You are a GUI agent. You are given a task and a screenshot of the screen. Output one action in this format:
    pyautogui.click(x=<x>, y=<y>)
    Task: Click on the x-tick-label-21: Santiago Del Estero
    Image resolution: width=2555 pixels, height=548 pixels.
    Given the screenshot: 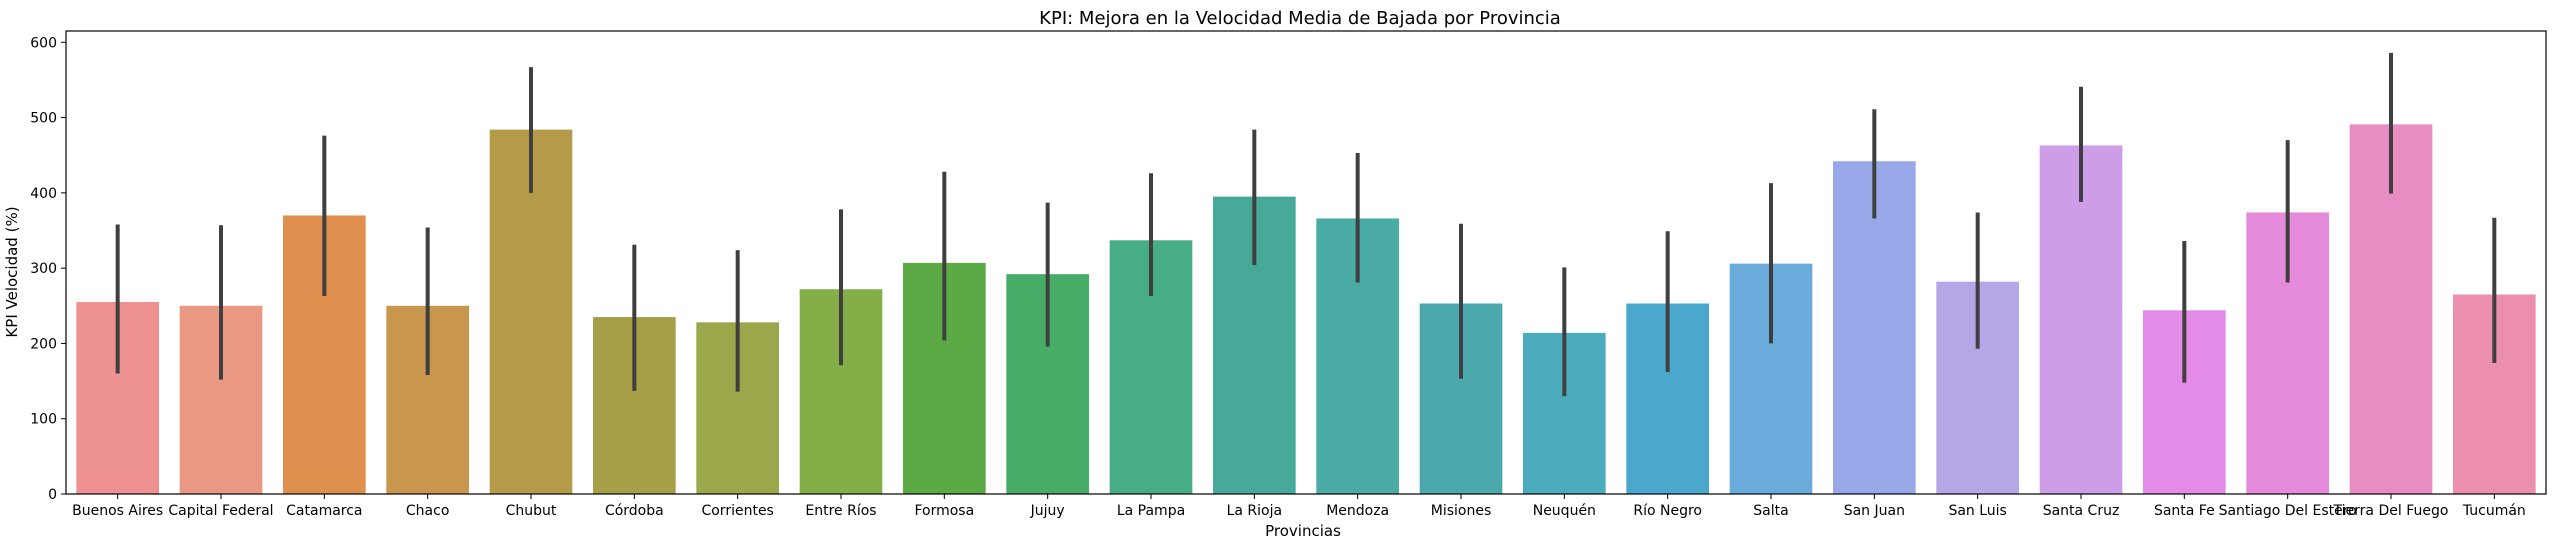 What is the action you would take?
    pyautogui.click(x=2288, y=511)
    